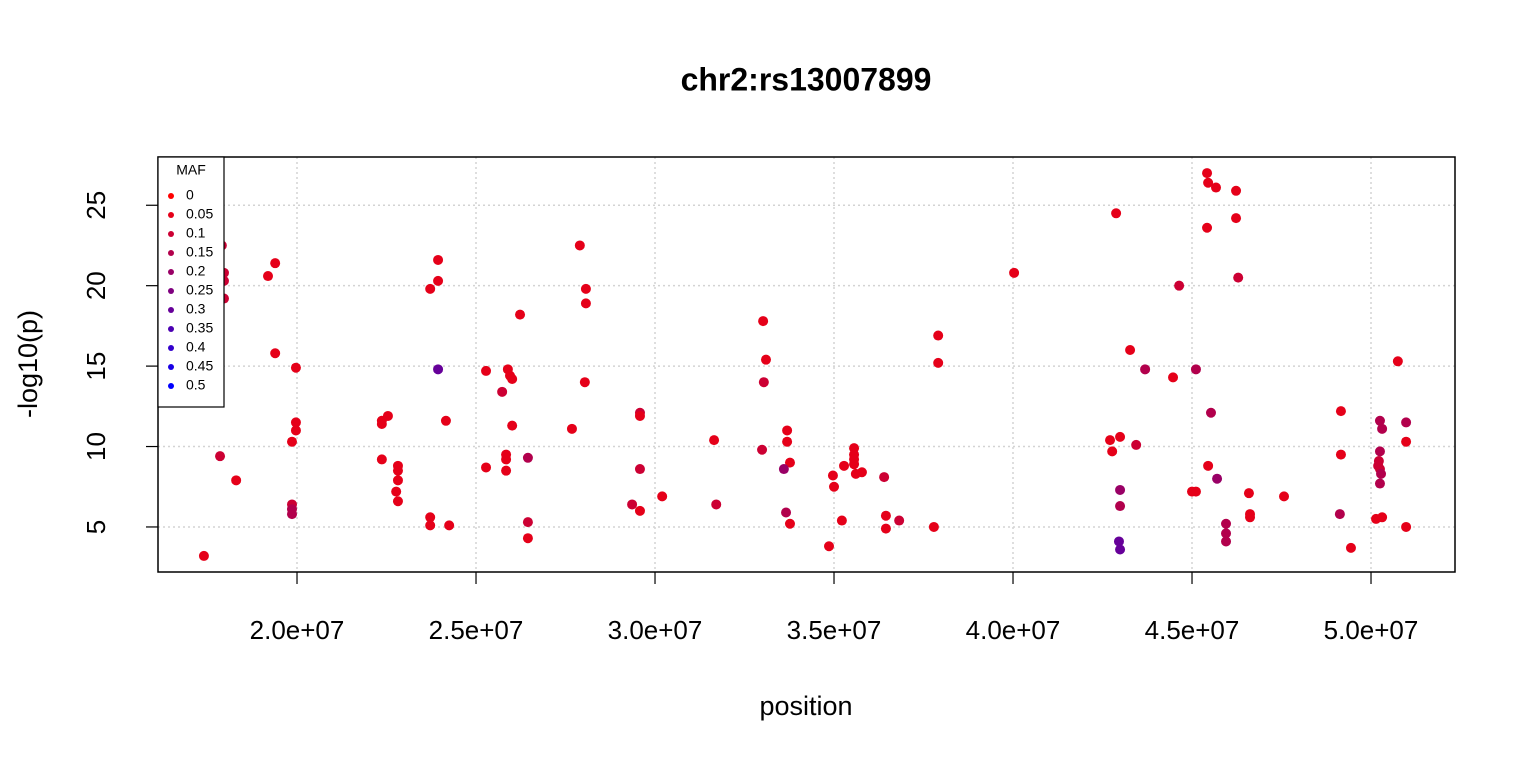 This screenshot has width=1536, height=768. Describe the element at coordinates (1013, 630) in the screenshot. I see `x-tick-label: 4.0e+07` at that location.